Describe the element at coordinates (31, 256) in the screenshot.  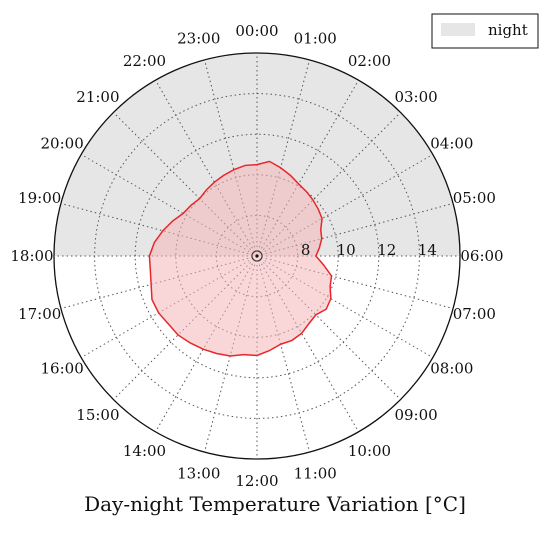
I see `hour-tick-label: 18:00` at that location.